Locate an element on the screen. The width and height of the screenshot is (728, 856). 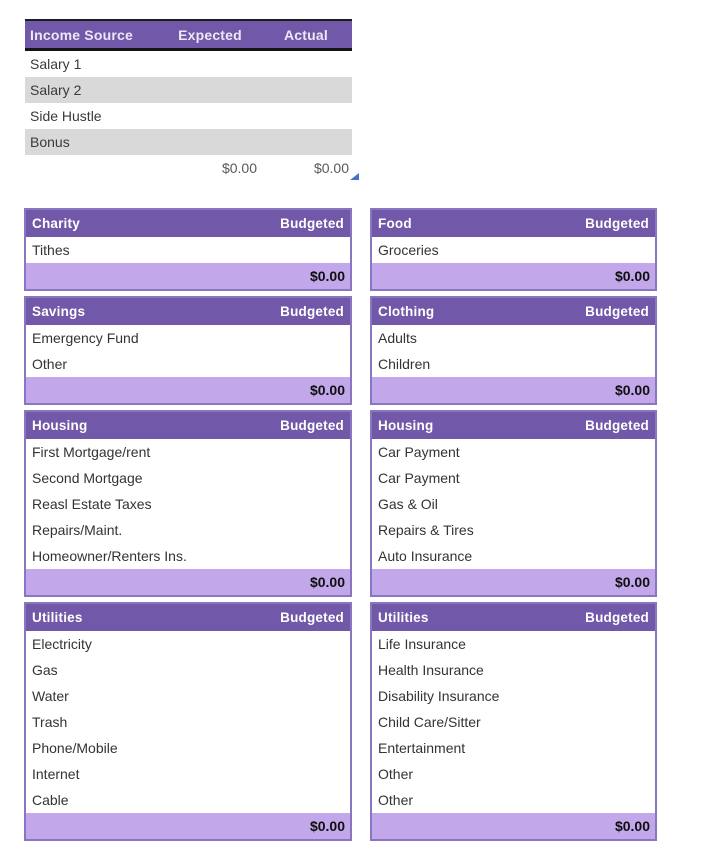
budget-item-cell: Electricity is located at coordinates (188, 644).